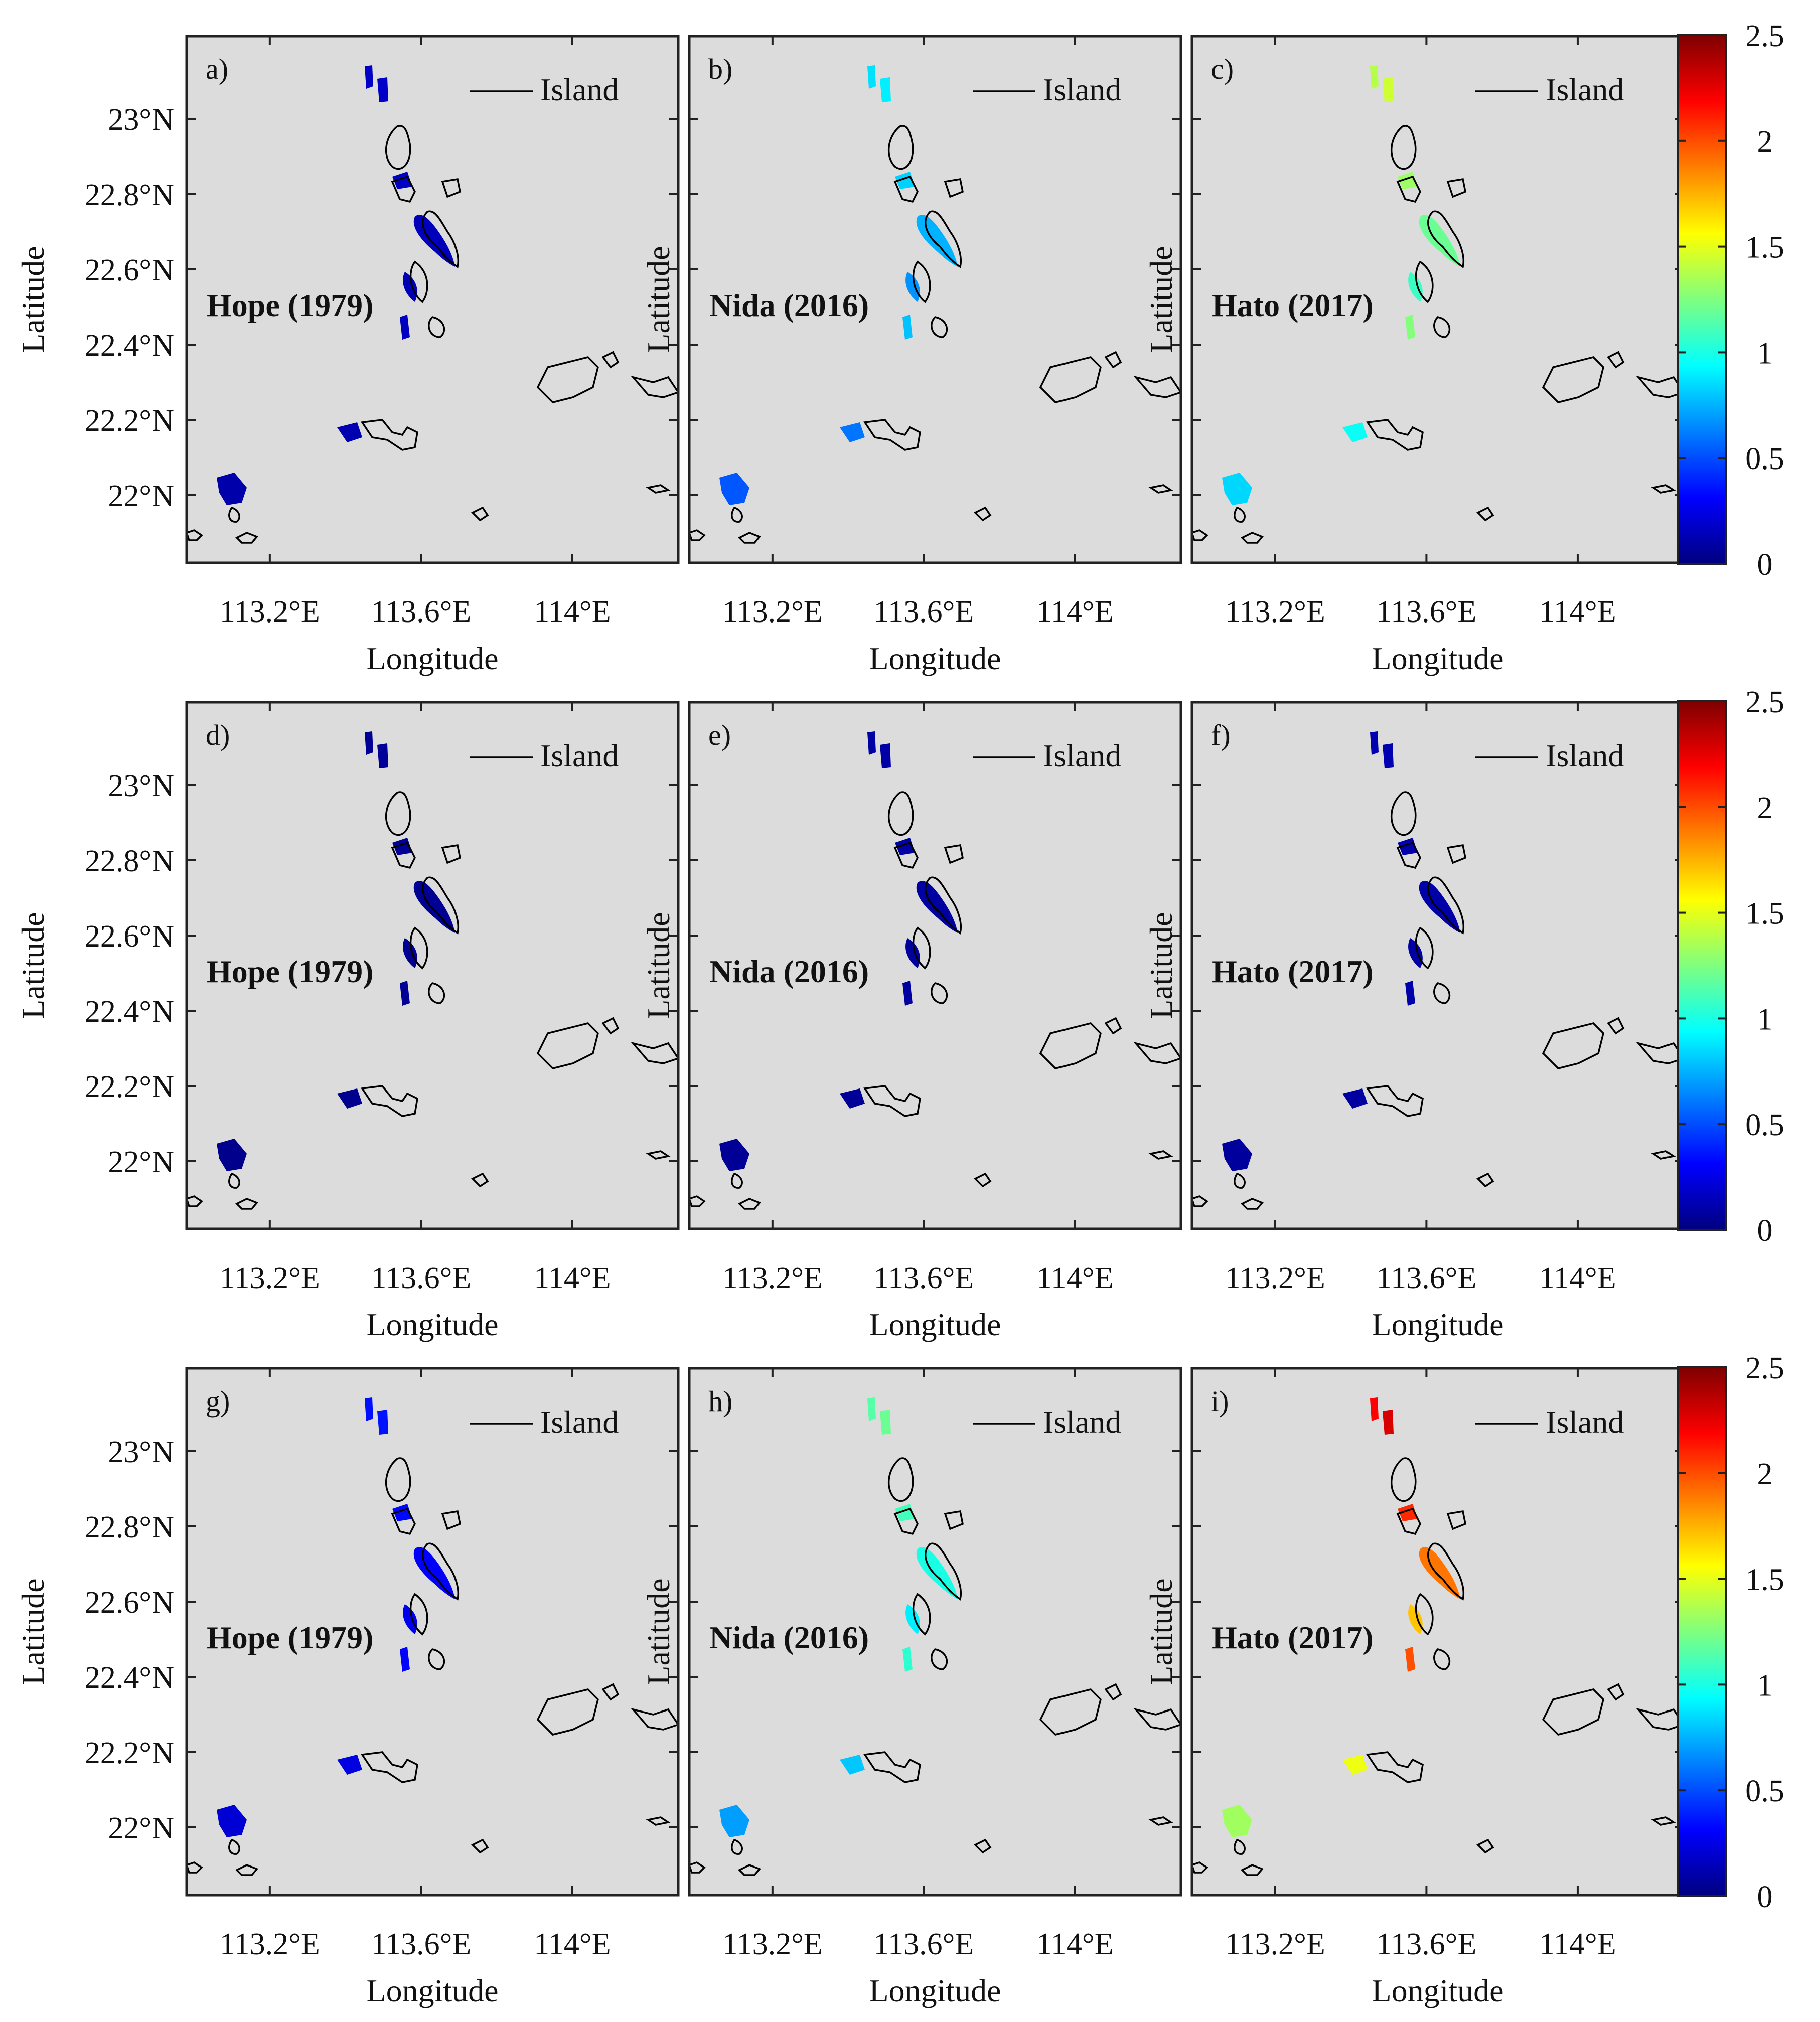  What do you see at coordinates (1765, 1474) in the screenshot?
I see `colorbar-tick-label: 2` at bounding box center [1765, 1474].